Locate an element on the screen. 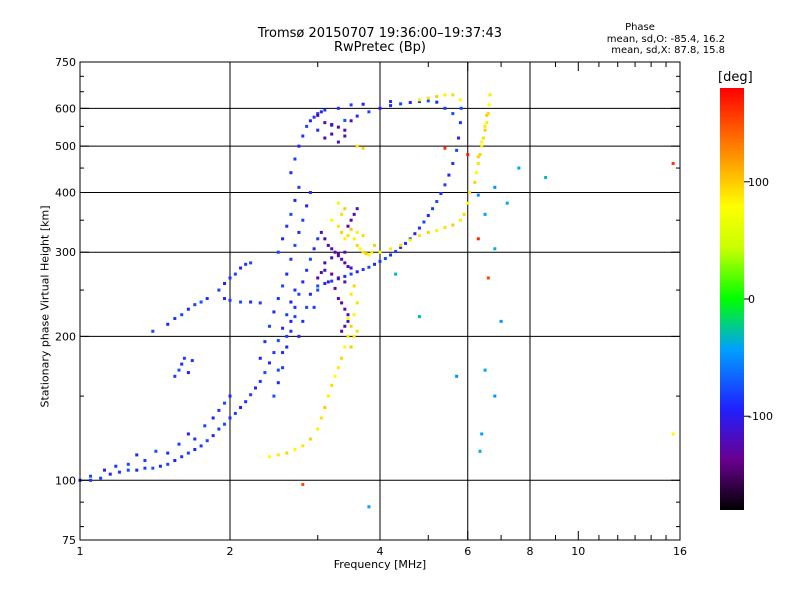 Image resolution: width=800 pixels, height=600 pixels. x-tick-label: 16 is located at coordinates (680, 551).